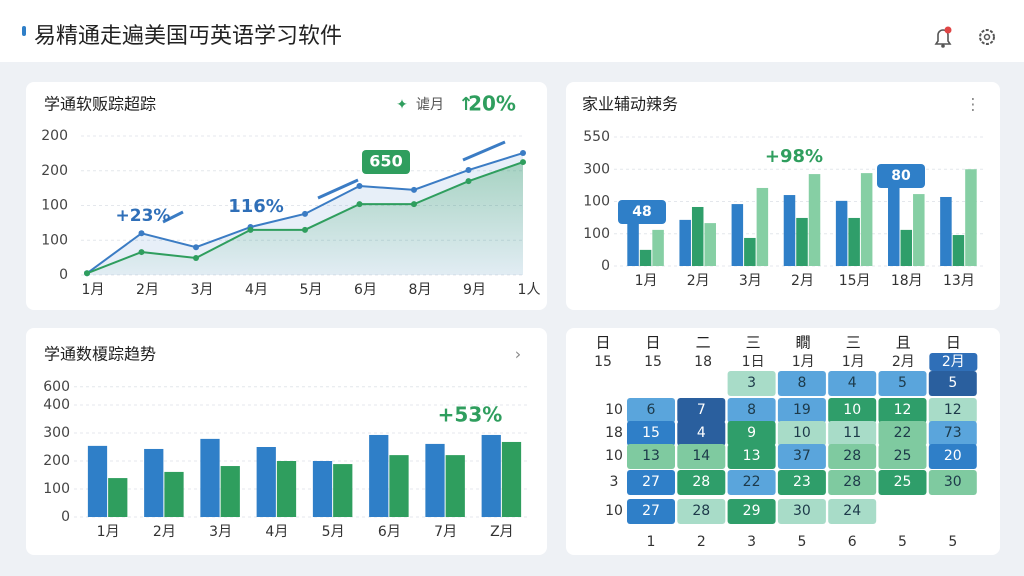  What do you see at coordinates (852, 433) in the screenshot?
I see `cell-value: 11` at bounding box center [852, 433].